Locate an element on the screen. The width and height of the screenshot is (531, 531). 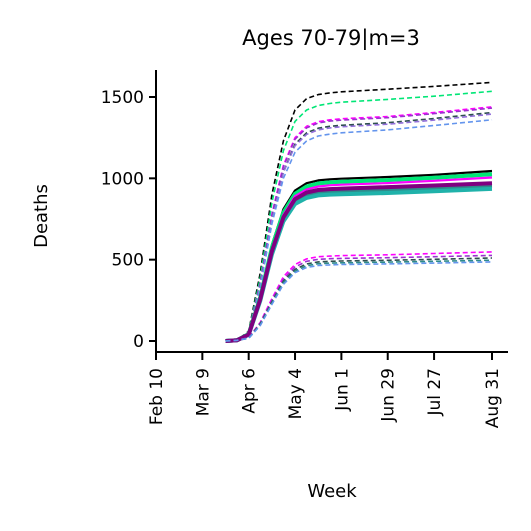
x-tick-label: Jul 27 is located at coordinates (435, 392).